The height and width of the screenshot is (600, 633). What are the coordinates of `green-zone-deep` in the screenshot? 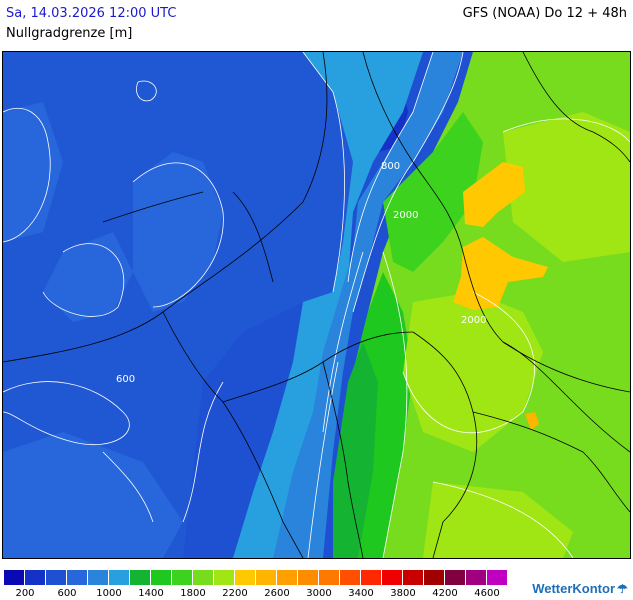 It's located at (355, 450).